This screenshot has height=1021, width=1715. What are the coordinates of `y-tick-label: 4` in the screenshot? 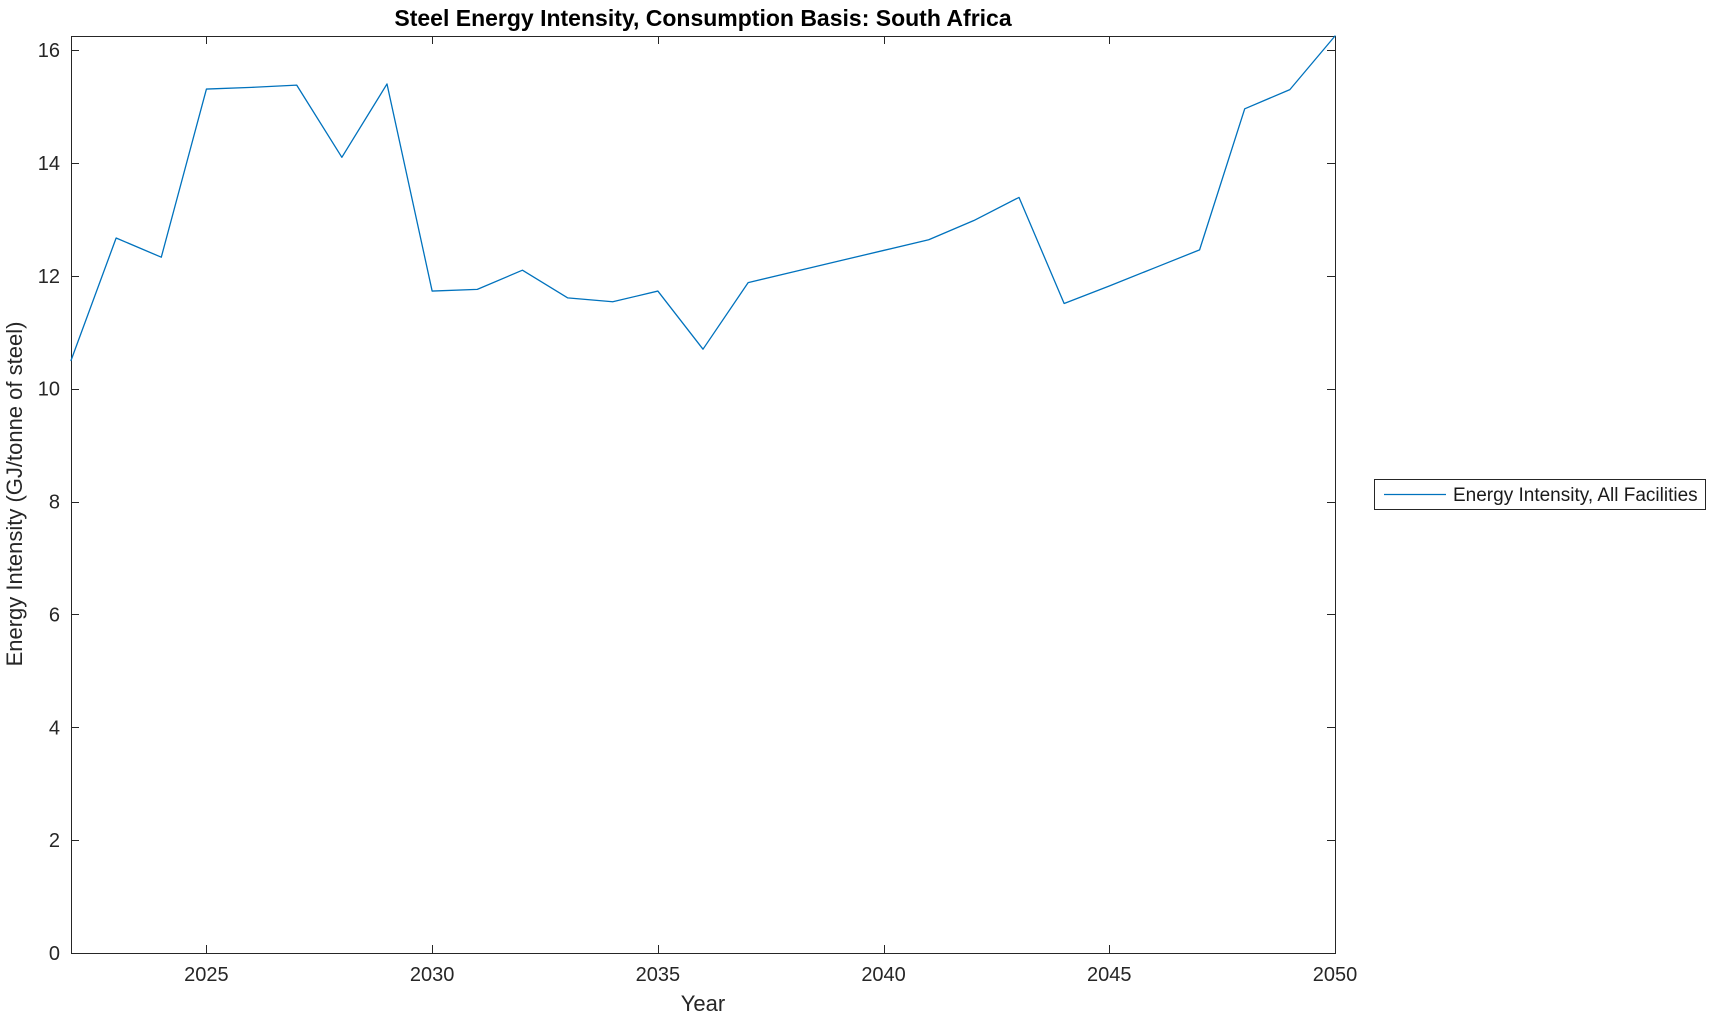 It's located at (54, 728).